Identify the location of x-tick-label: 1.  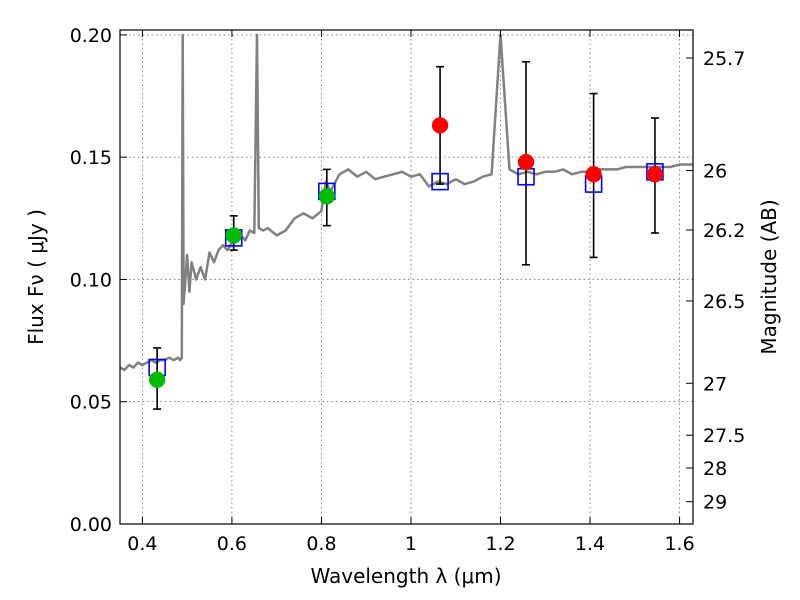
(411, 544).